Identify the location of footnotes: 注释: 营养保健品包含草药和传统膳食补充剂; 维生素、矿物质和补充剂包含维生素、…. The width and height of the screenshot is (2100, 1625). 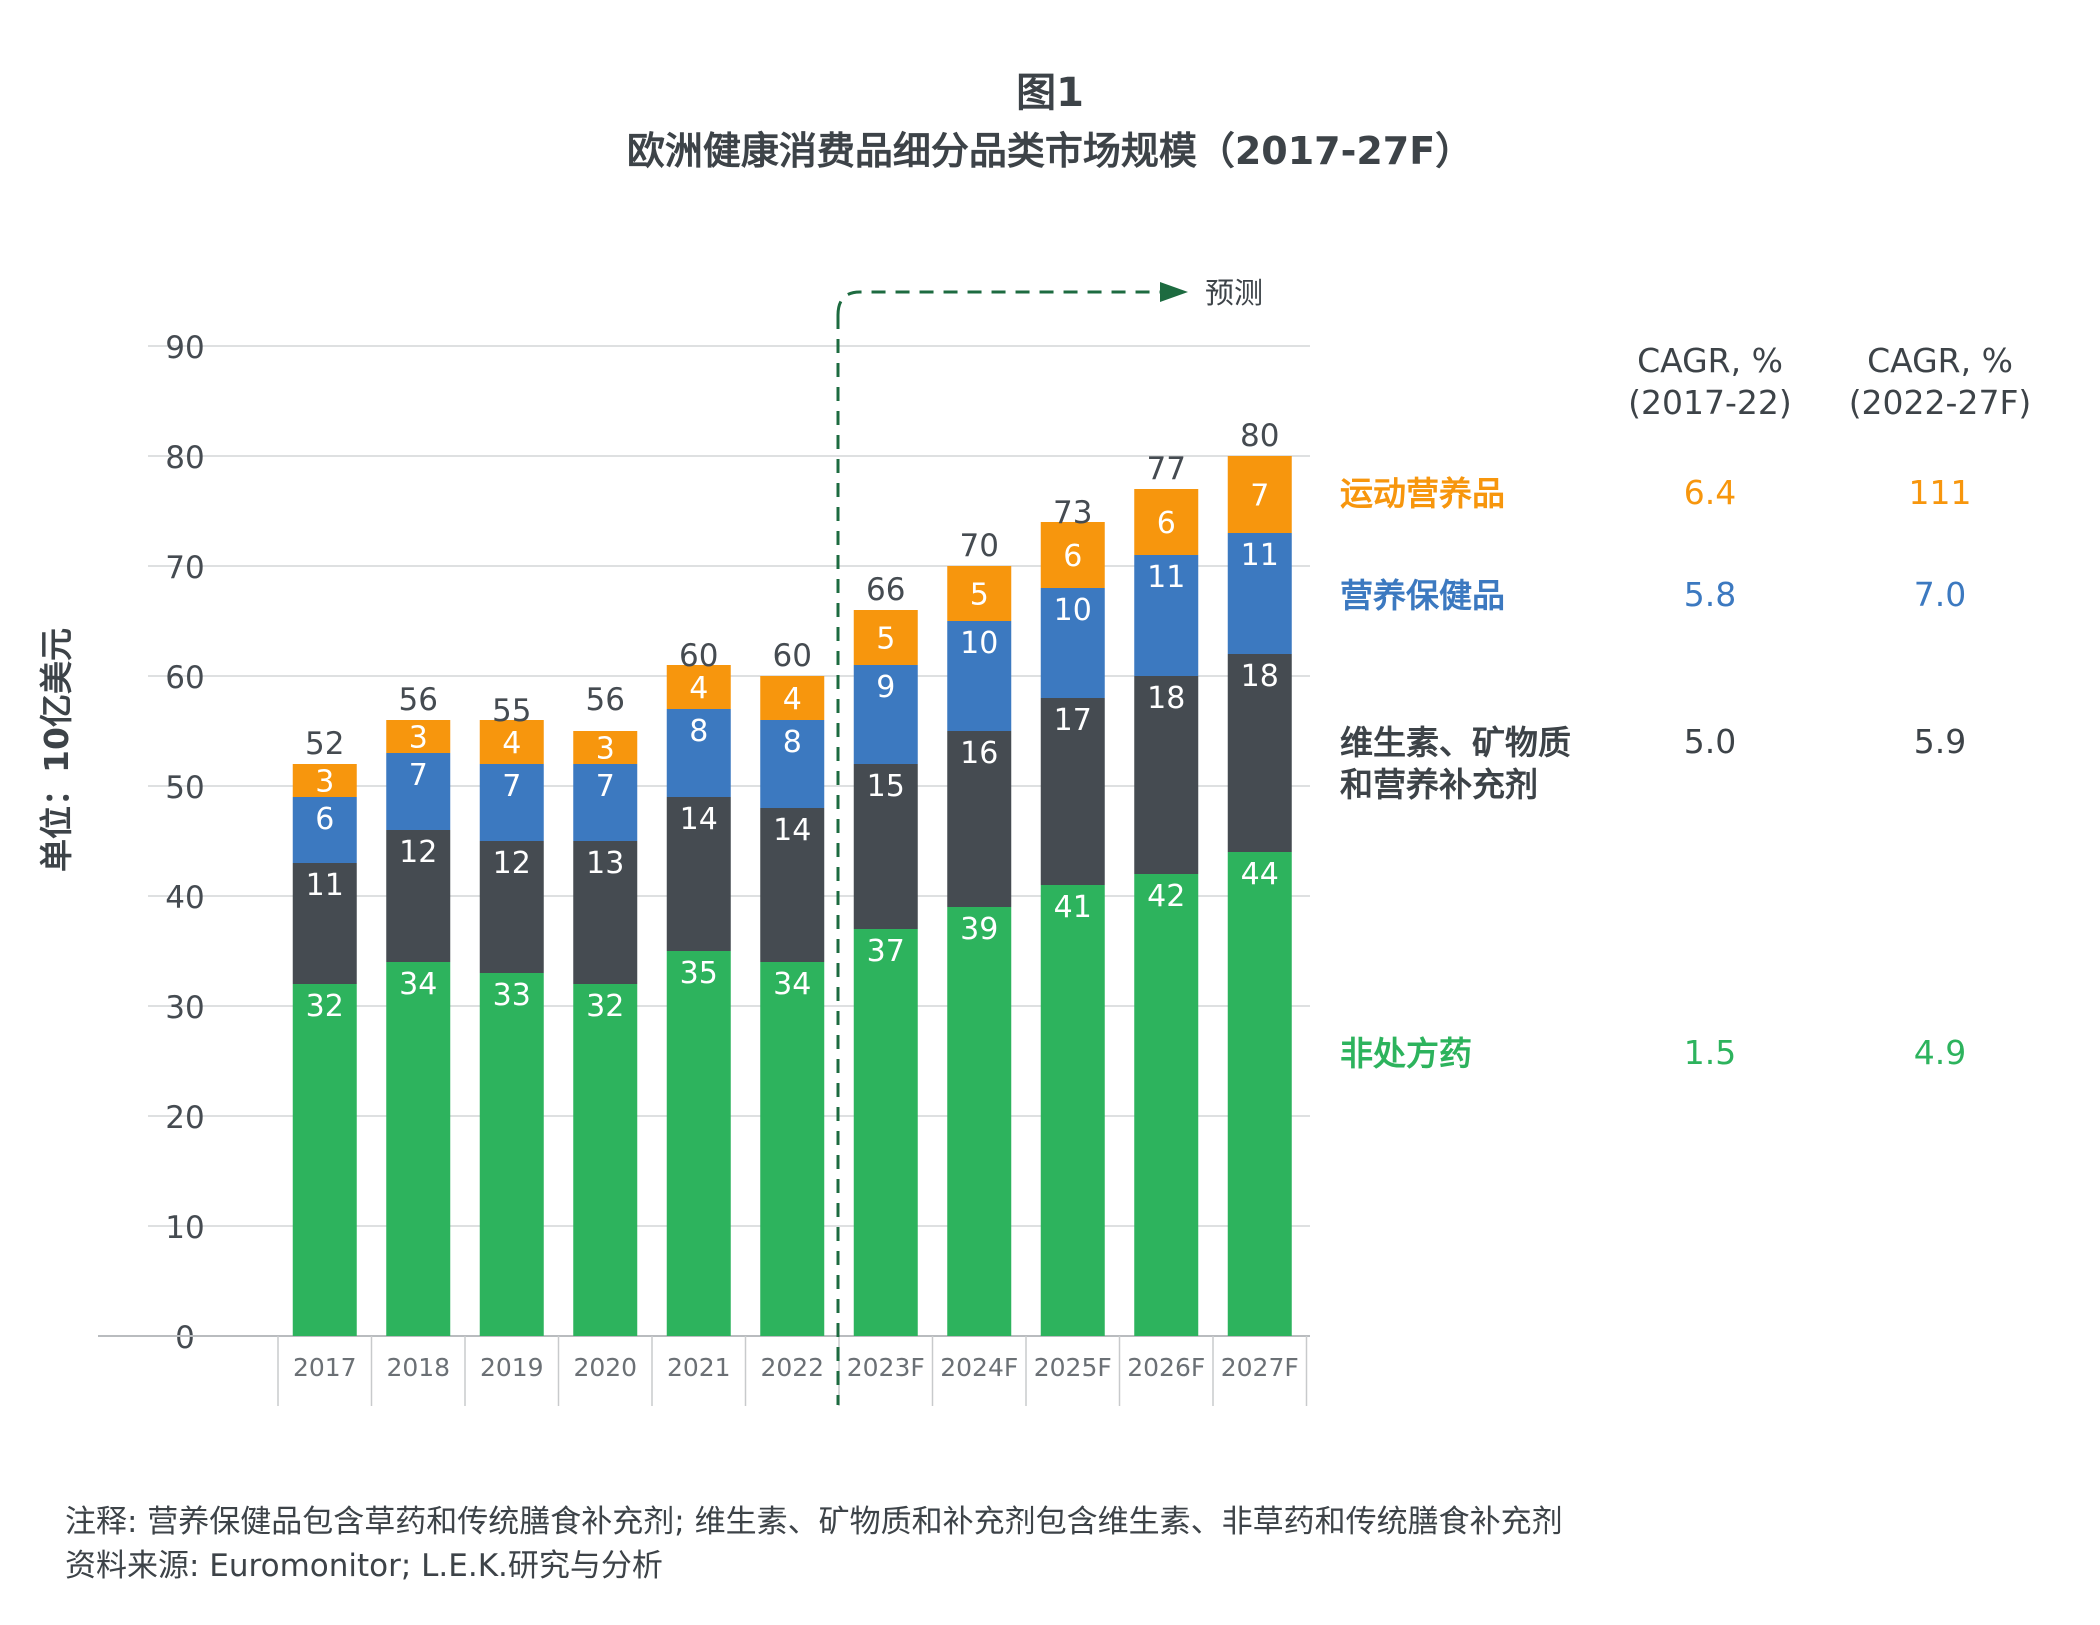
(814, 1544).